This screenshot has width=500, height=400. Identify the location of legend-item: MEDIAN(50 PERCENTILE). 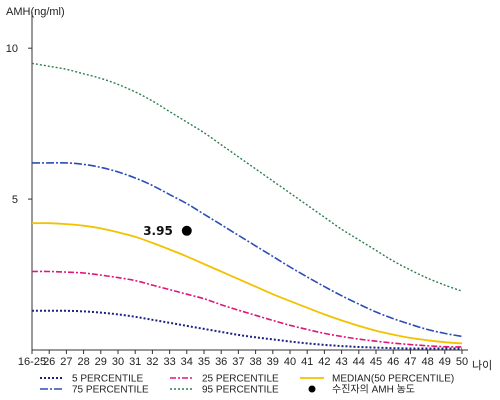
(377, 379).